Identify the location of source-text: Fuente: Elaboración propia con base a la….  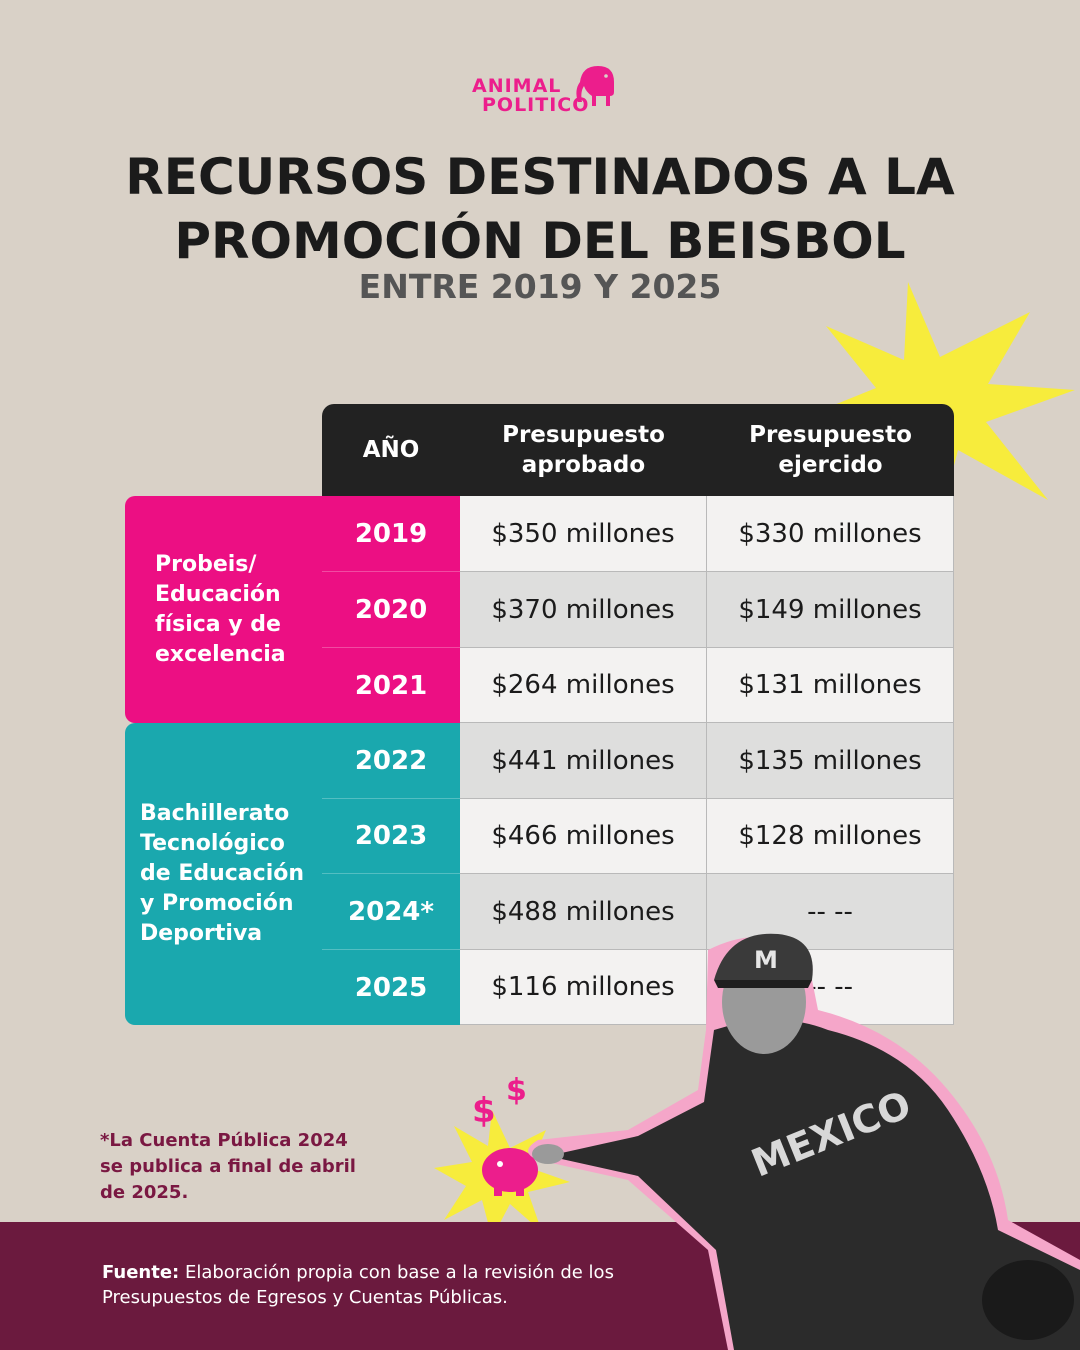
(382, 1285).